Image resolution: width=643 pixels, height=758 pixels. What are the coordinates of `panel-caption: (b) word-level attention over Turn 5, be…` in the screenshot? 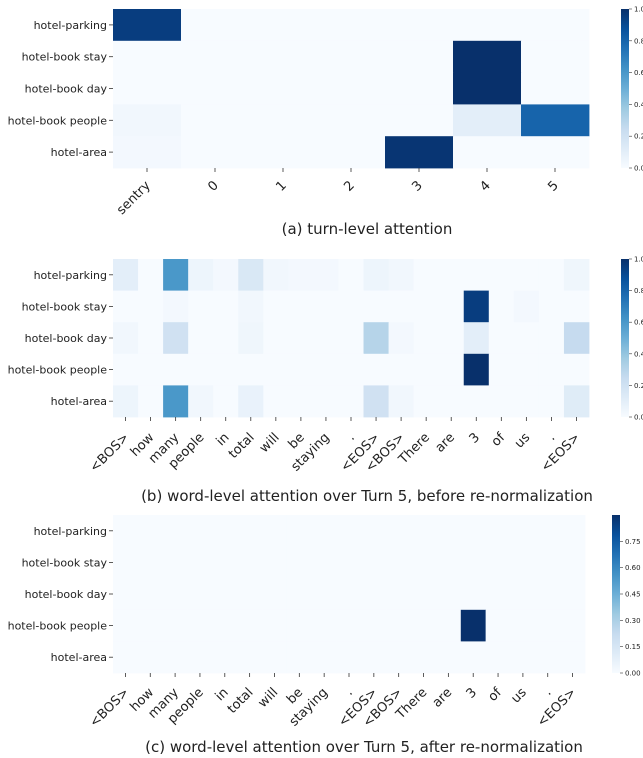 It's located at (367, 496).